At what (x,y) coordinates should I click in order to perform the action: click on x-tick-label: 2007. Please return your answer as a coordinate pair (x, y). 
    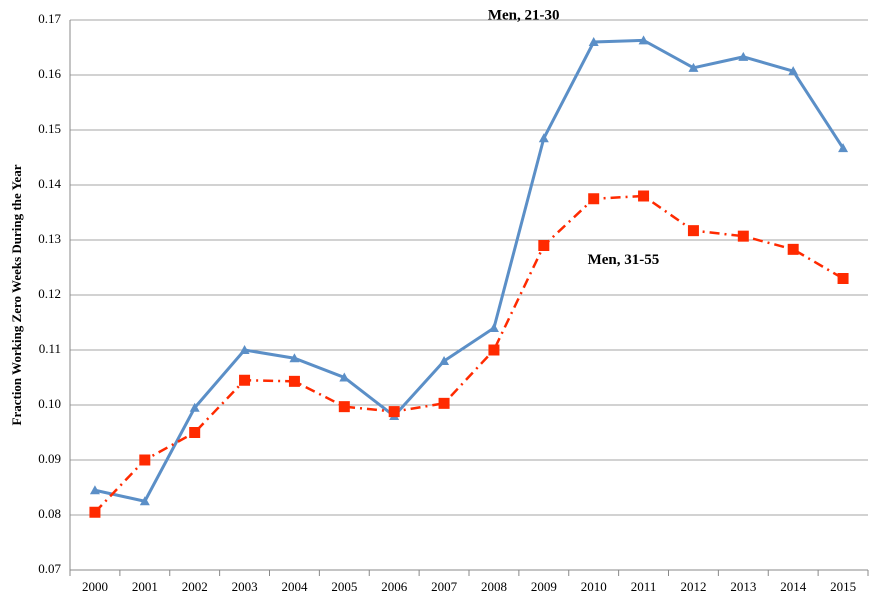
    Looking at the image, I should click on (444, 586).